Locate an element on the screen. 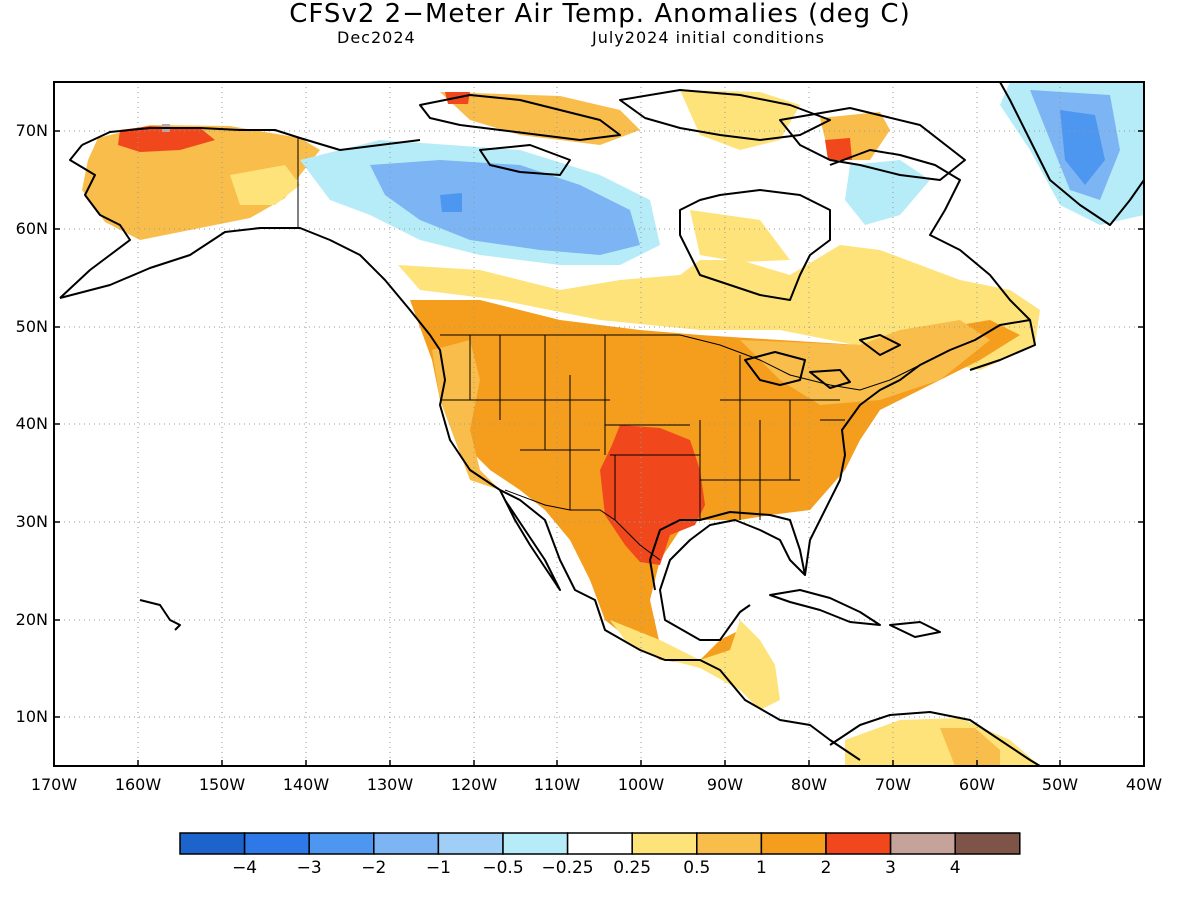  colorbar-label: 0.25 is located at coordinates (632, 868).